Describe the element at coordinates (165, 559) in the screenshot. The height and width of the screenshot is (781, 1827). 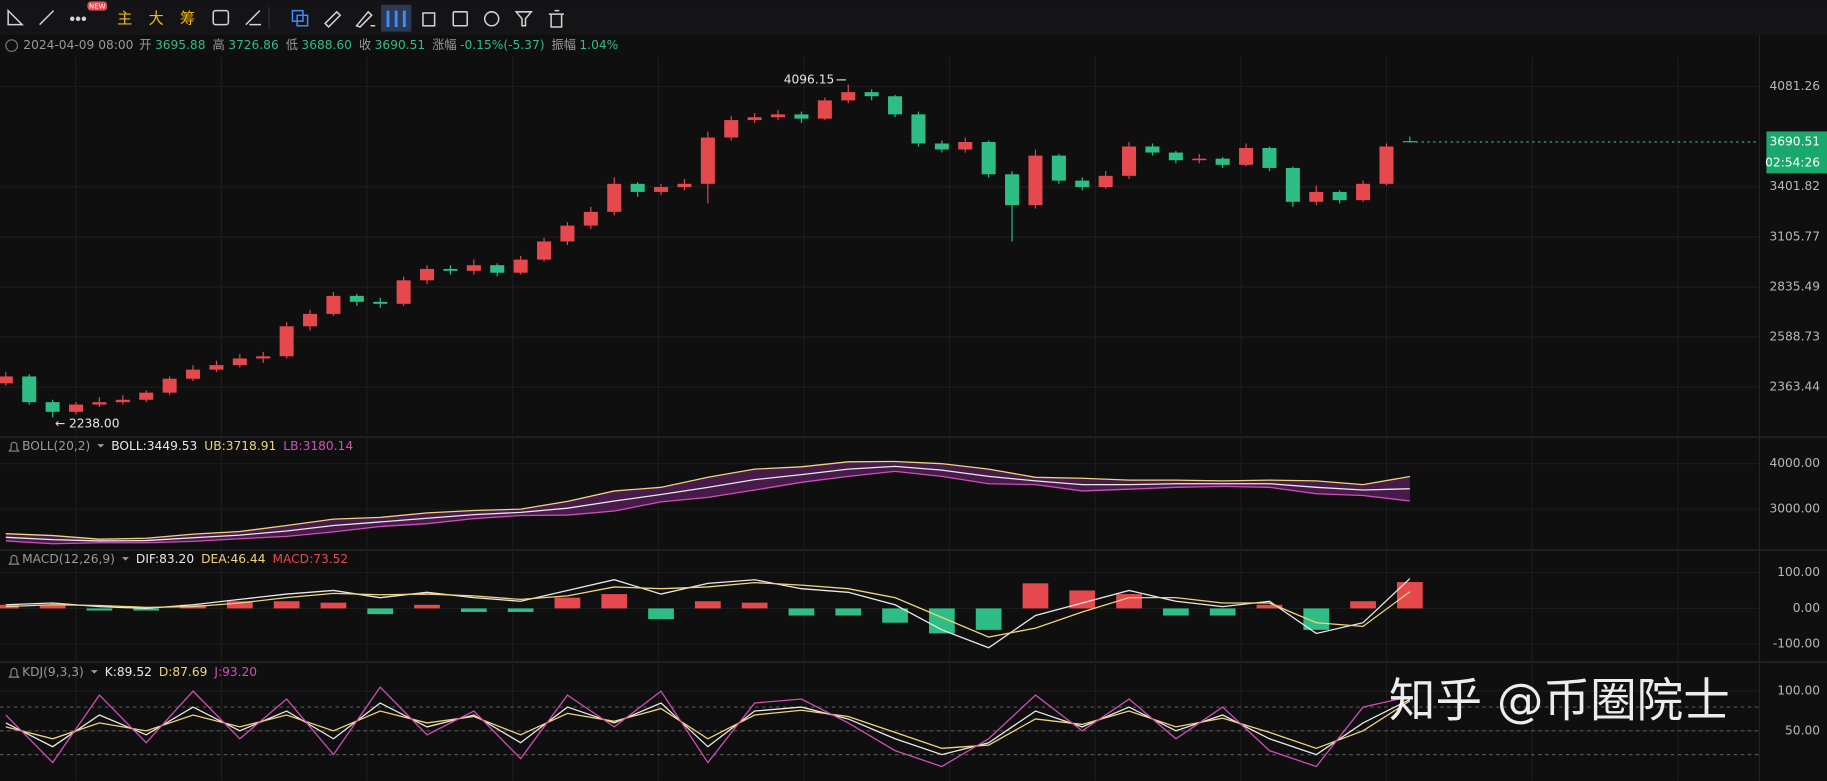
I see `indicator-readout: DIF:83.20` at that location.